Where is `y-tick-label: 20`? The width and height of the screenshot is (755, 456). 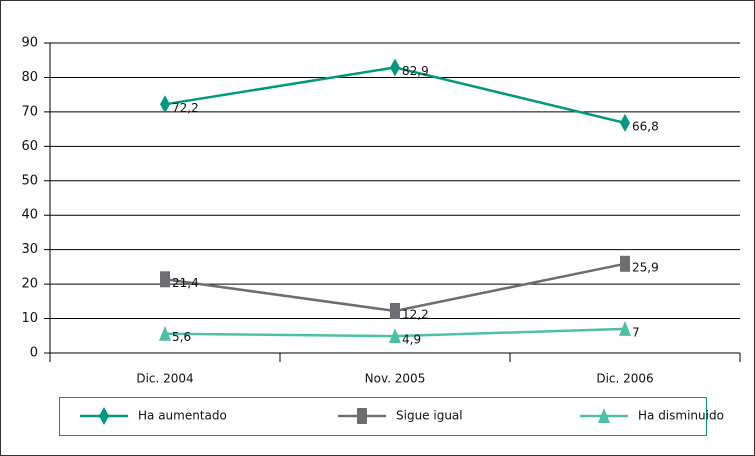 y-tick-label: 20 is located at coordinates (29, 284).